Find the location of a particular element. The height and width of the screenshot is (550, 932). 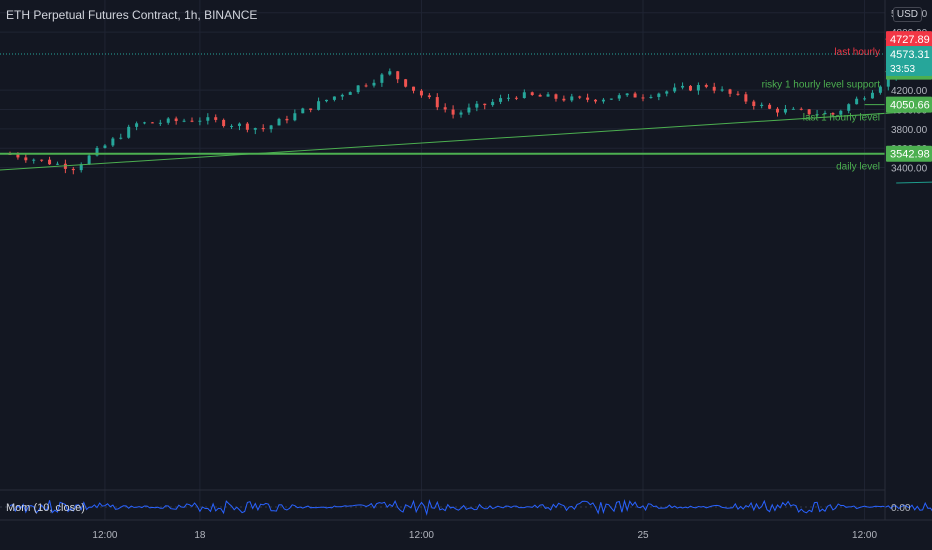

currency-badge: USD is located at coordinates (907, 14).